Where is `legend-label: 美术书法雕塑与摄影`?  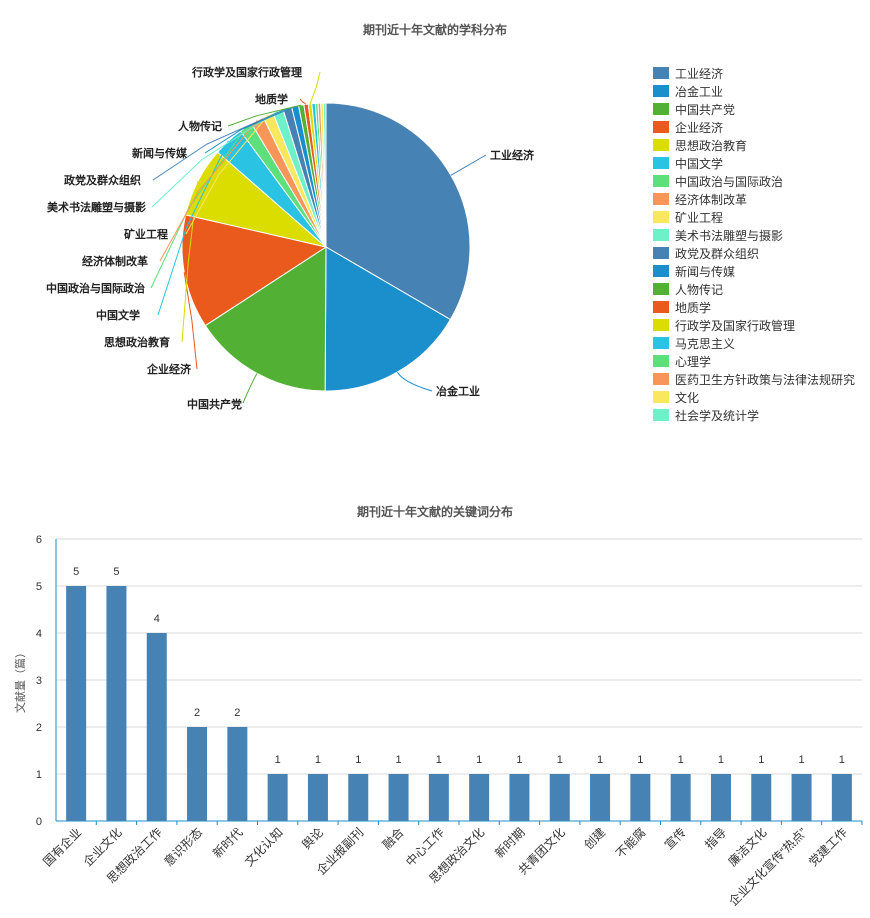 legend-label: 美术书法雕塑与摄影 is located at coordinates (729, 235).